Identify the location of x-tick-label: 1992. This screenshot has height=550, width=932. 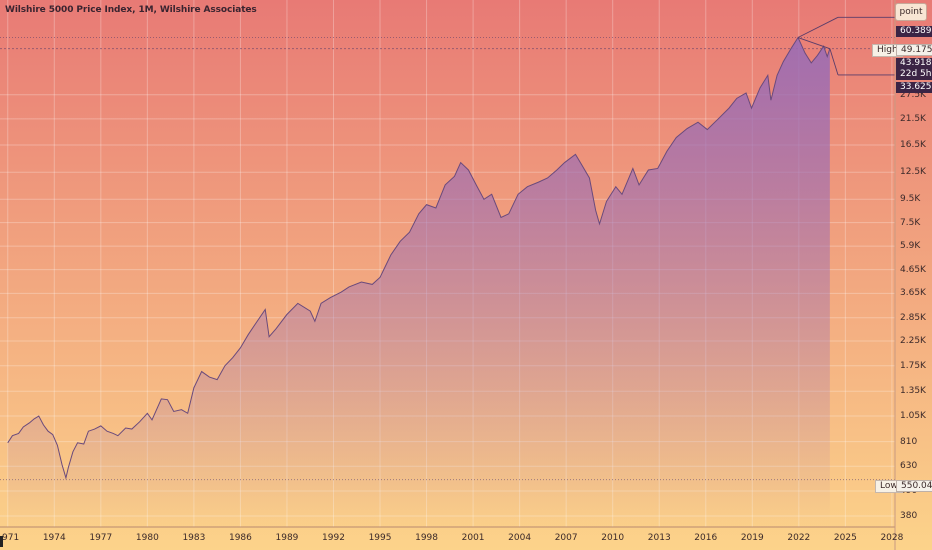
(333, 538).